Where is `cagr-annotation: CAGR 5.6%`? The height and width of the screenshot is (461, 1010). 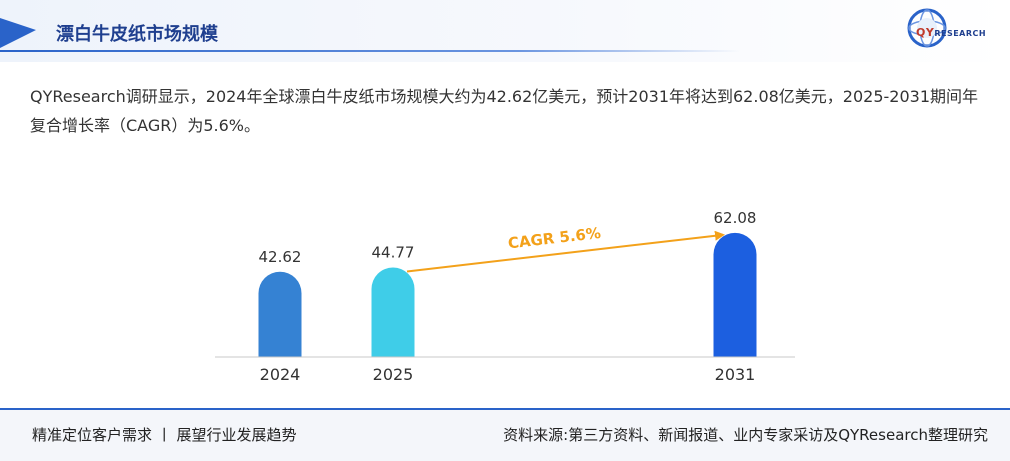
cagr-annotation: CAGR 5.6% is located at coordinates (554, 238).